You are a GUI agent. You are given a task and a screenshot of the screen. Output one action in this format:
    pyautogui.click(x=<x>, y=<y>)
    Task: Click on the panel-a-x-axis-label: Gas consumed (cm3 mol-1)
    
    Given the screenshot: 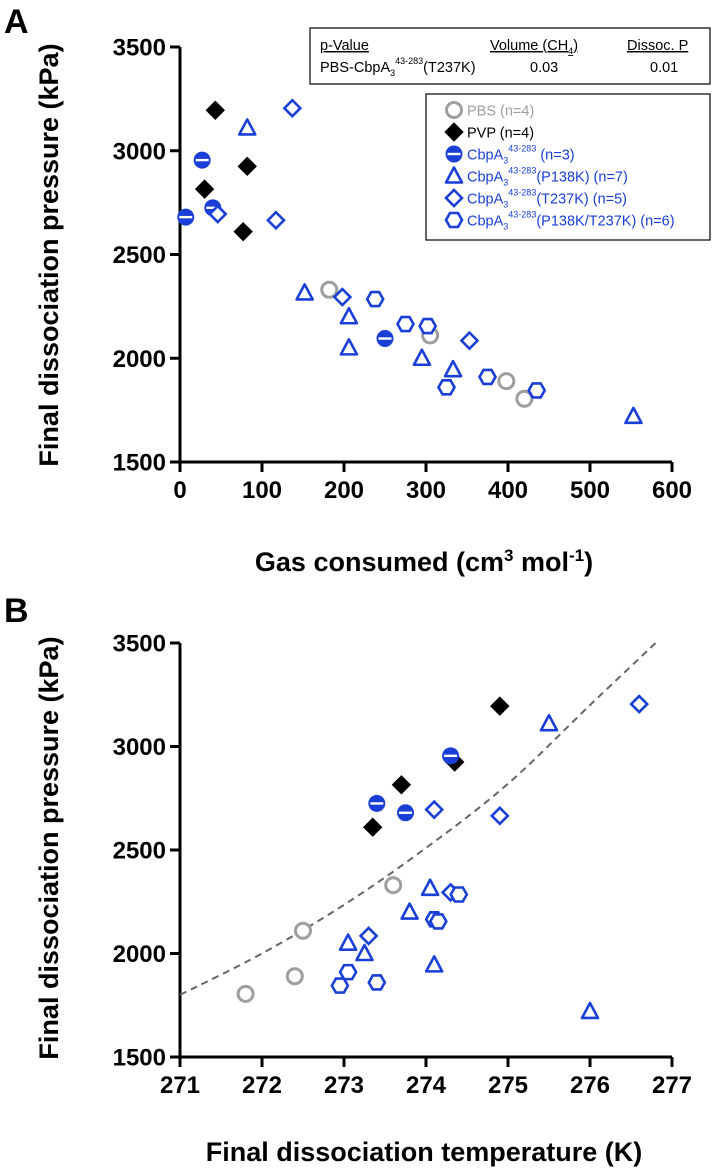 What is the action you would take?
    pyautogui.click(x=424, y=561)
    